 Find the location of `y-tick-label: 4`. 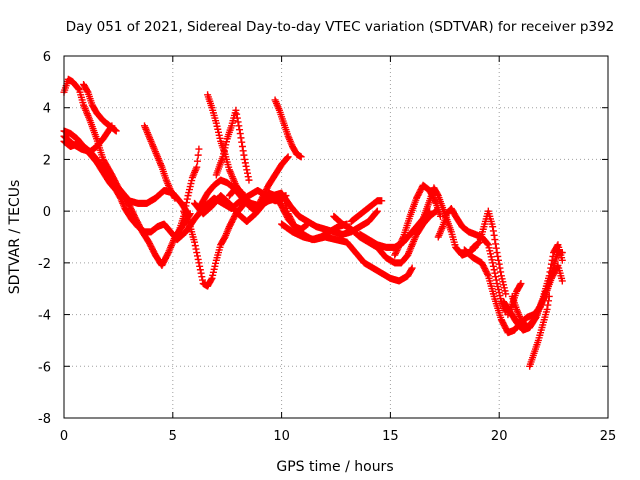

y-tick-label: 4 is located at coordinates (47, 109).